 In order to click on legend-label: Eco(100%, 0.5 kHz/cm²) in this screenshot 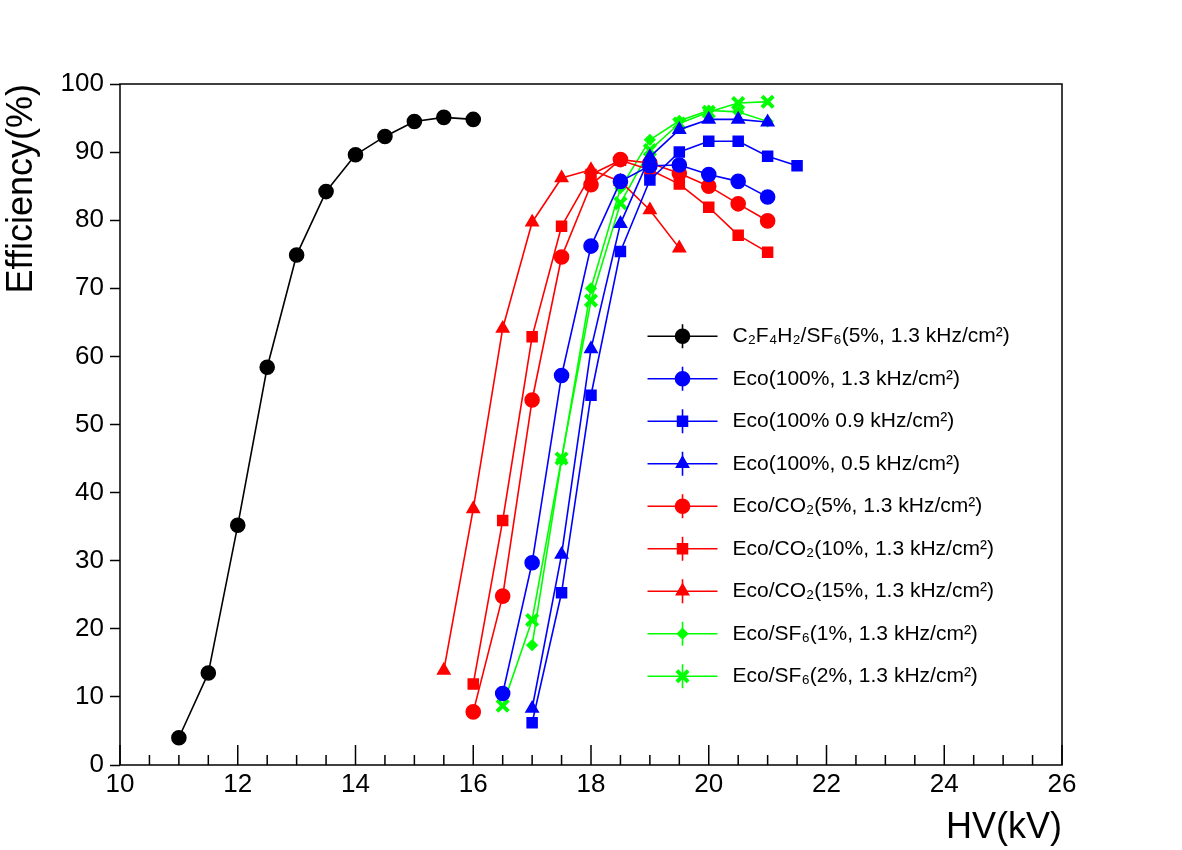, I will do `click(846, 462)`.